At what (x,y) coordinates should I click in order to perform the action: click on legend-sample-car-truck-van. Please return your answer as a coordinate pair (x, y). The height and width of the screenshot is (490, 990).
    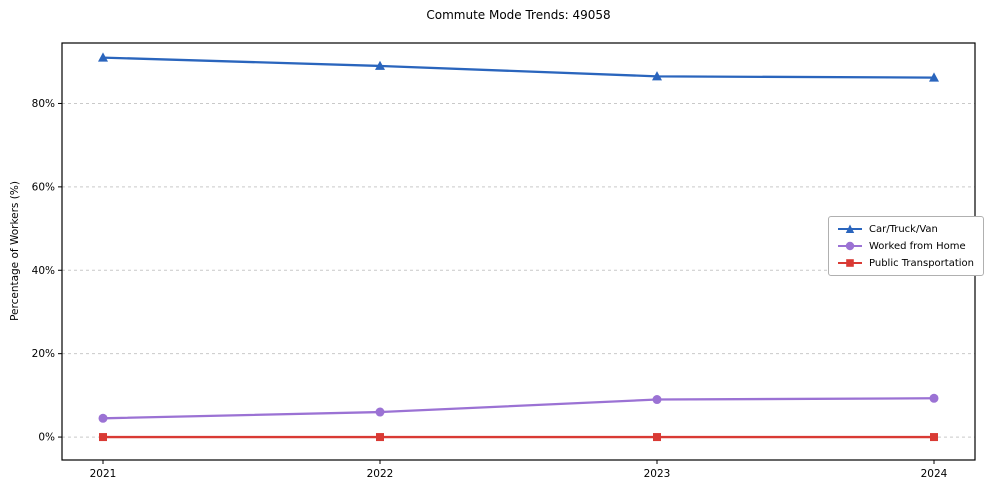
    Looking at the image, I should click on (850, 228).